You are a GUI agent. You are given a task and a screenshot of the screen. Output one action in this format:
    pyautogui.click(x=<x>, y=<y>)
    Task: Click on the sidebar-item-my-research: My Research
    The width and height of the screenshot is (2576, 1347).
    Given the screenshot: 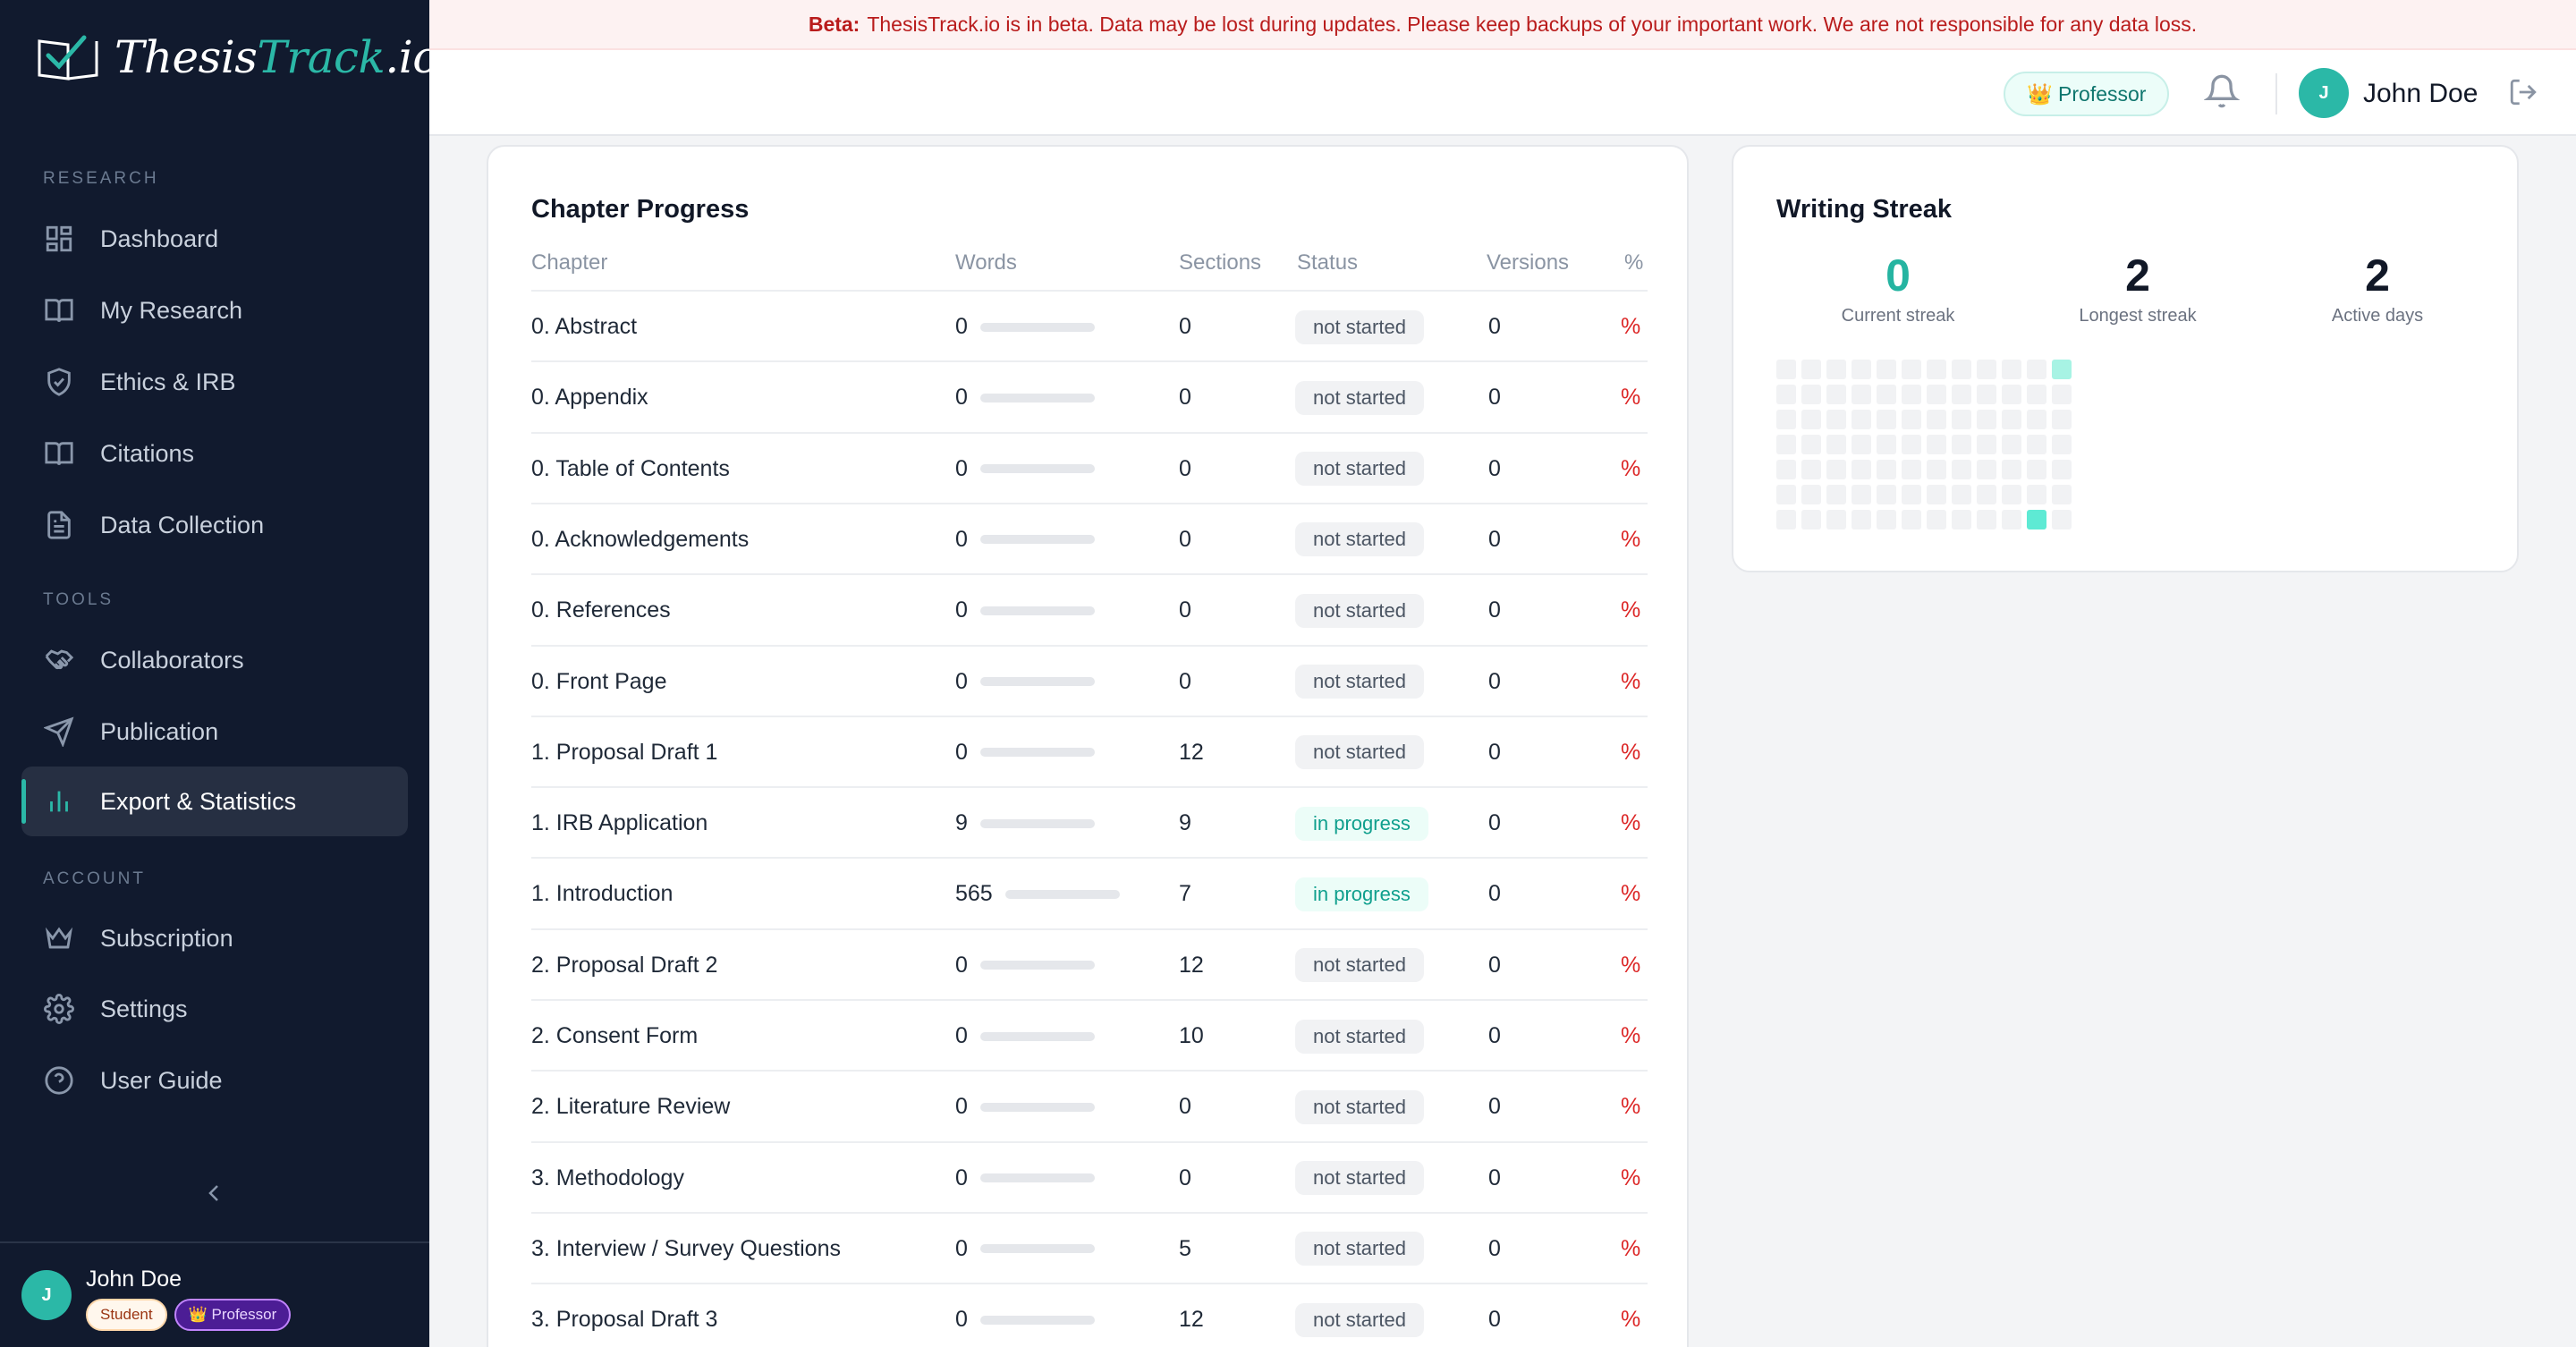 What is the action you would take?
    pyautogui.click(x=214, y=310)
    